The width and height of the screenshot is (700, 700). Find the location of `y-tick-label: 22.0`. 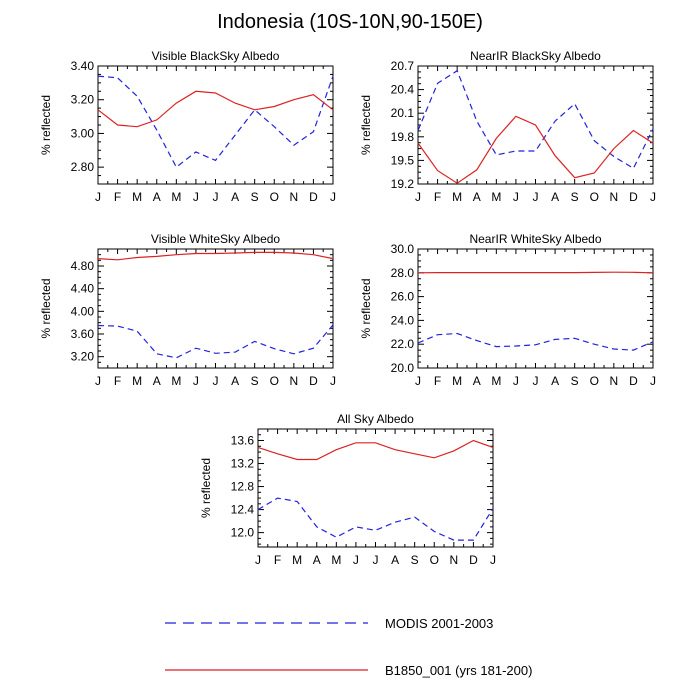

y-tick-label: 22.0 is located at coordinates (403, 344).